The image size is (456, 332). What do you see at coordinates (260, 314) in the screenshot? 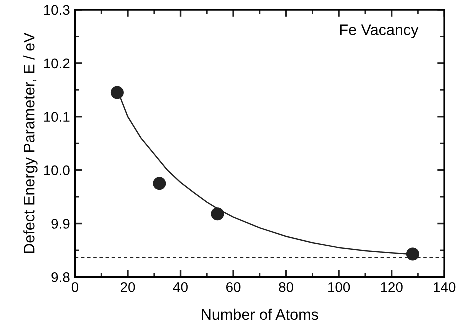
I see `x-axis-title: Number of Atoms` at bounding box center [260, 314].